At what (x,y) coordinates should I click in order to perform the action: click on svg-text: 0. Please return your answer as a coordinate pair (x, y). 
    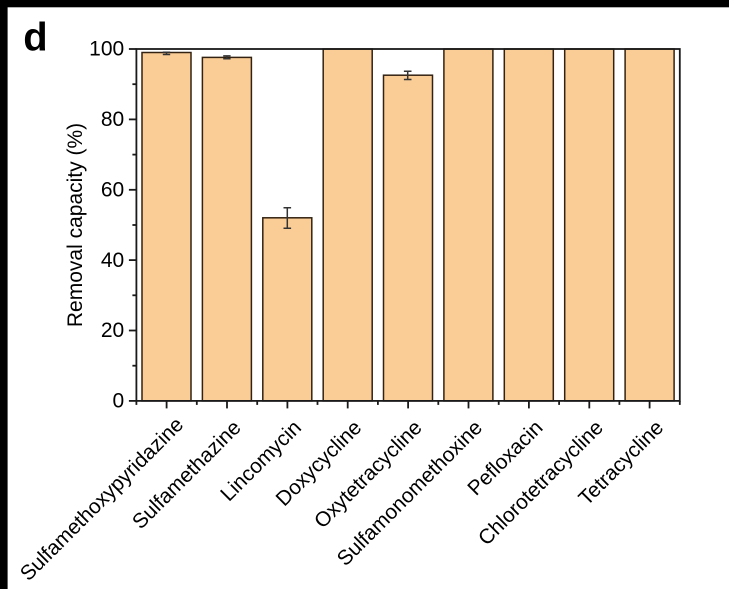
    Looking at the image, I should click on (119, 401).